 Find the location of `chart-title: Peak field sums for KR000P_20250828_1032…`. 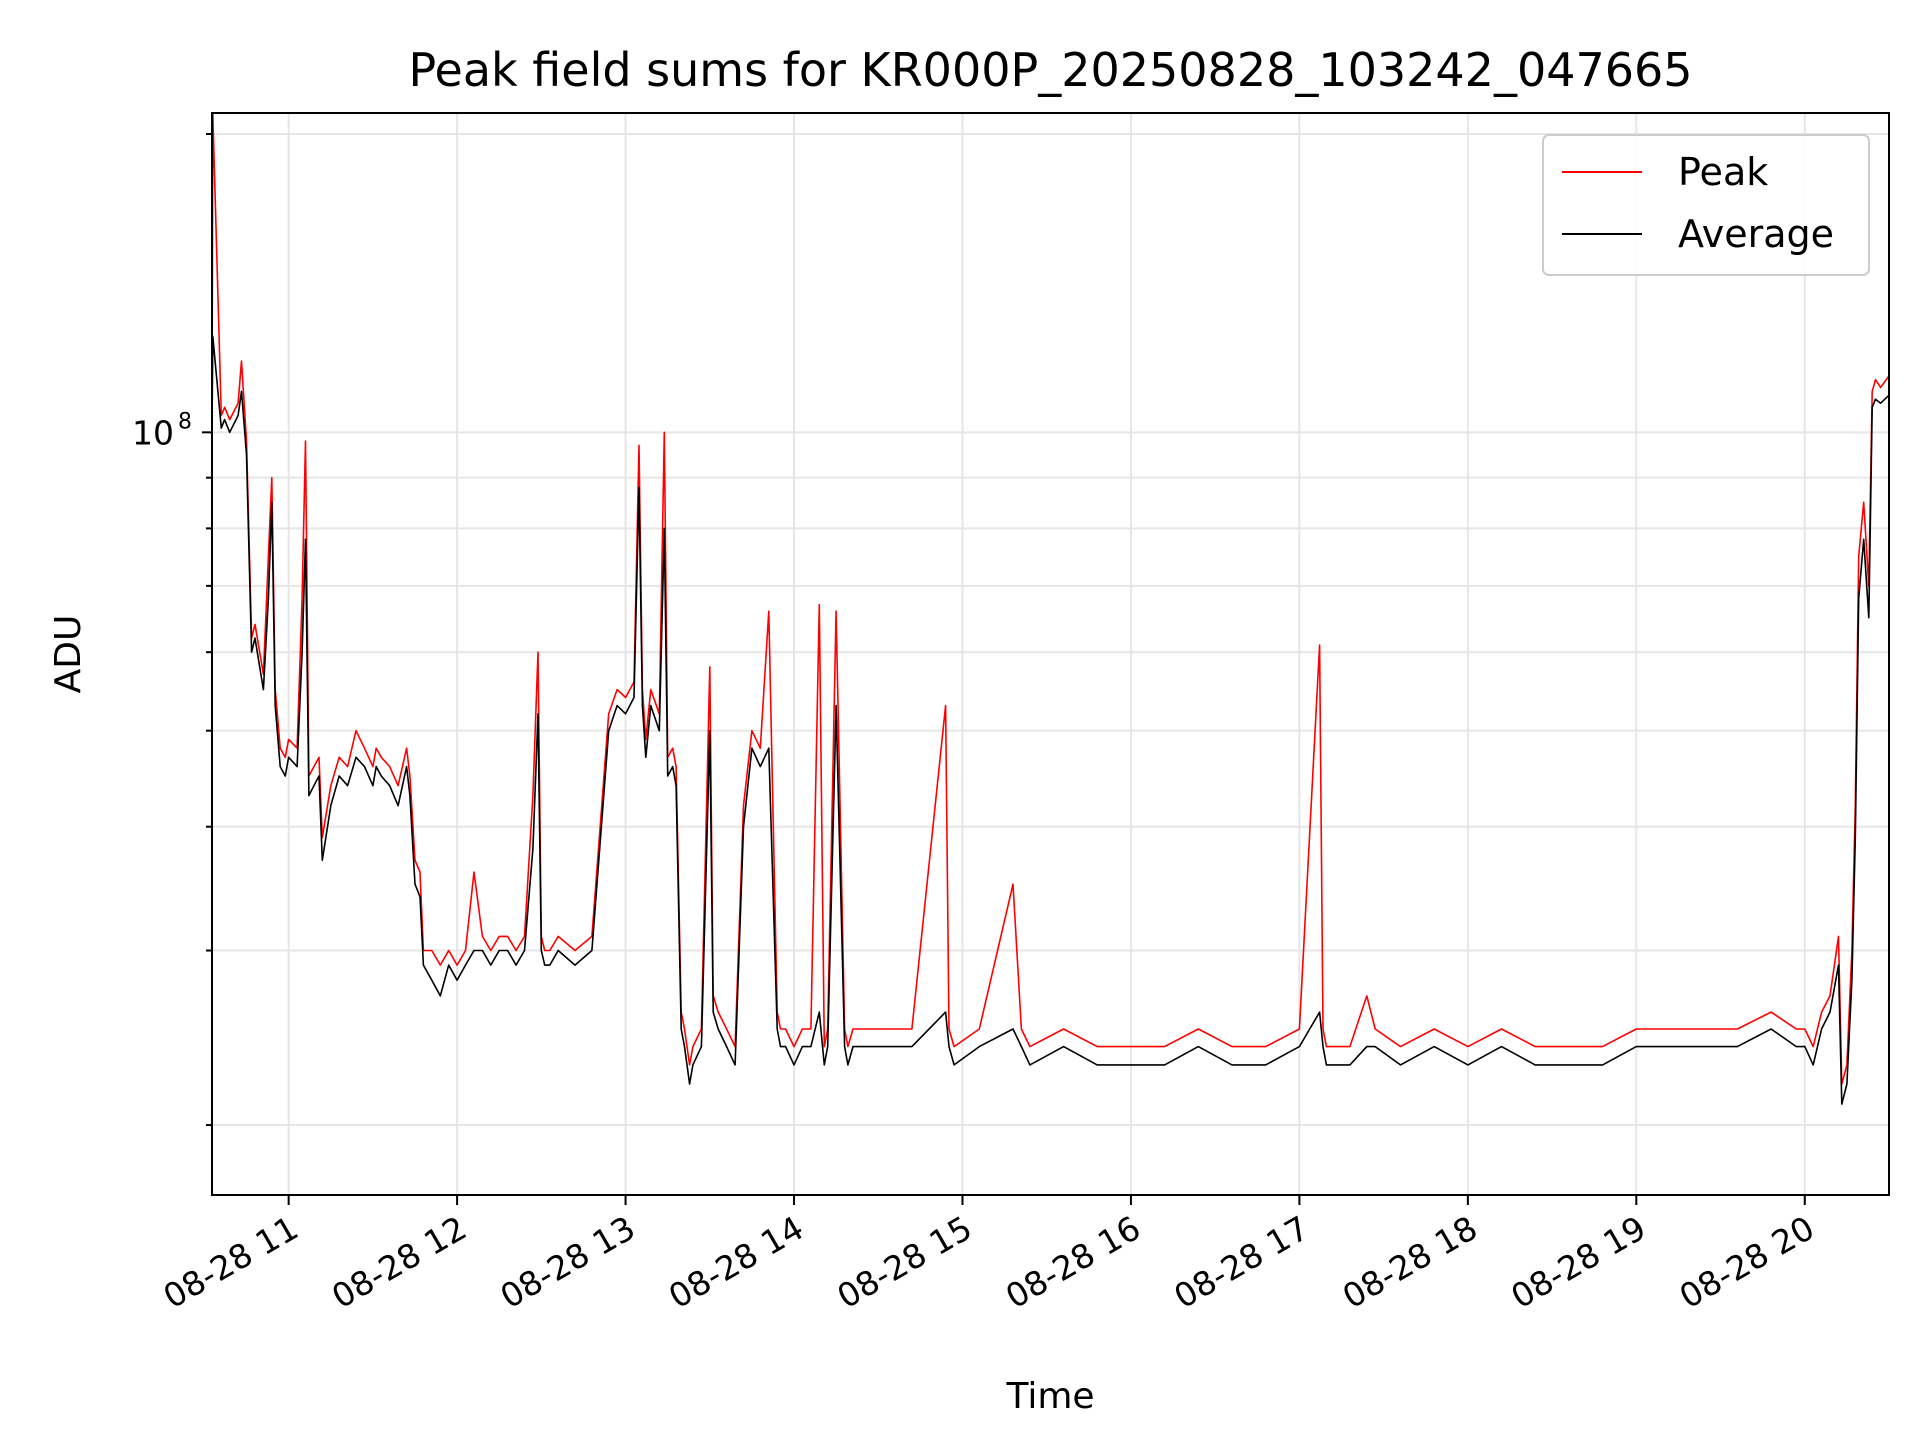

chart-title: Peak field sums for KR000P_20250828_1032… is located at coordinates (1050, 70).